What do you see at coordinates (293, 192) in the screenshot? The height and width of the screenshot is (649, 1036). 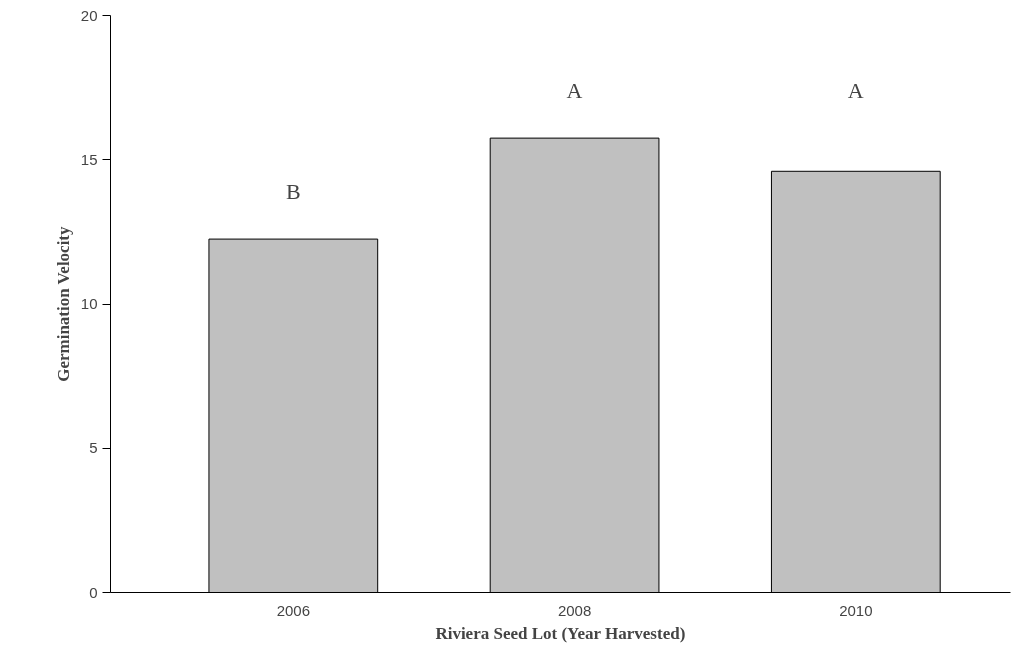 I see `annotation: B` at bounding box center [293, 192].